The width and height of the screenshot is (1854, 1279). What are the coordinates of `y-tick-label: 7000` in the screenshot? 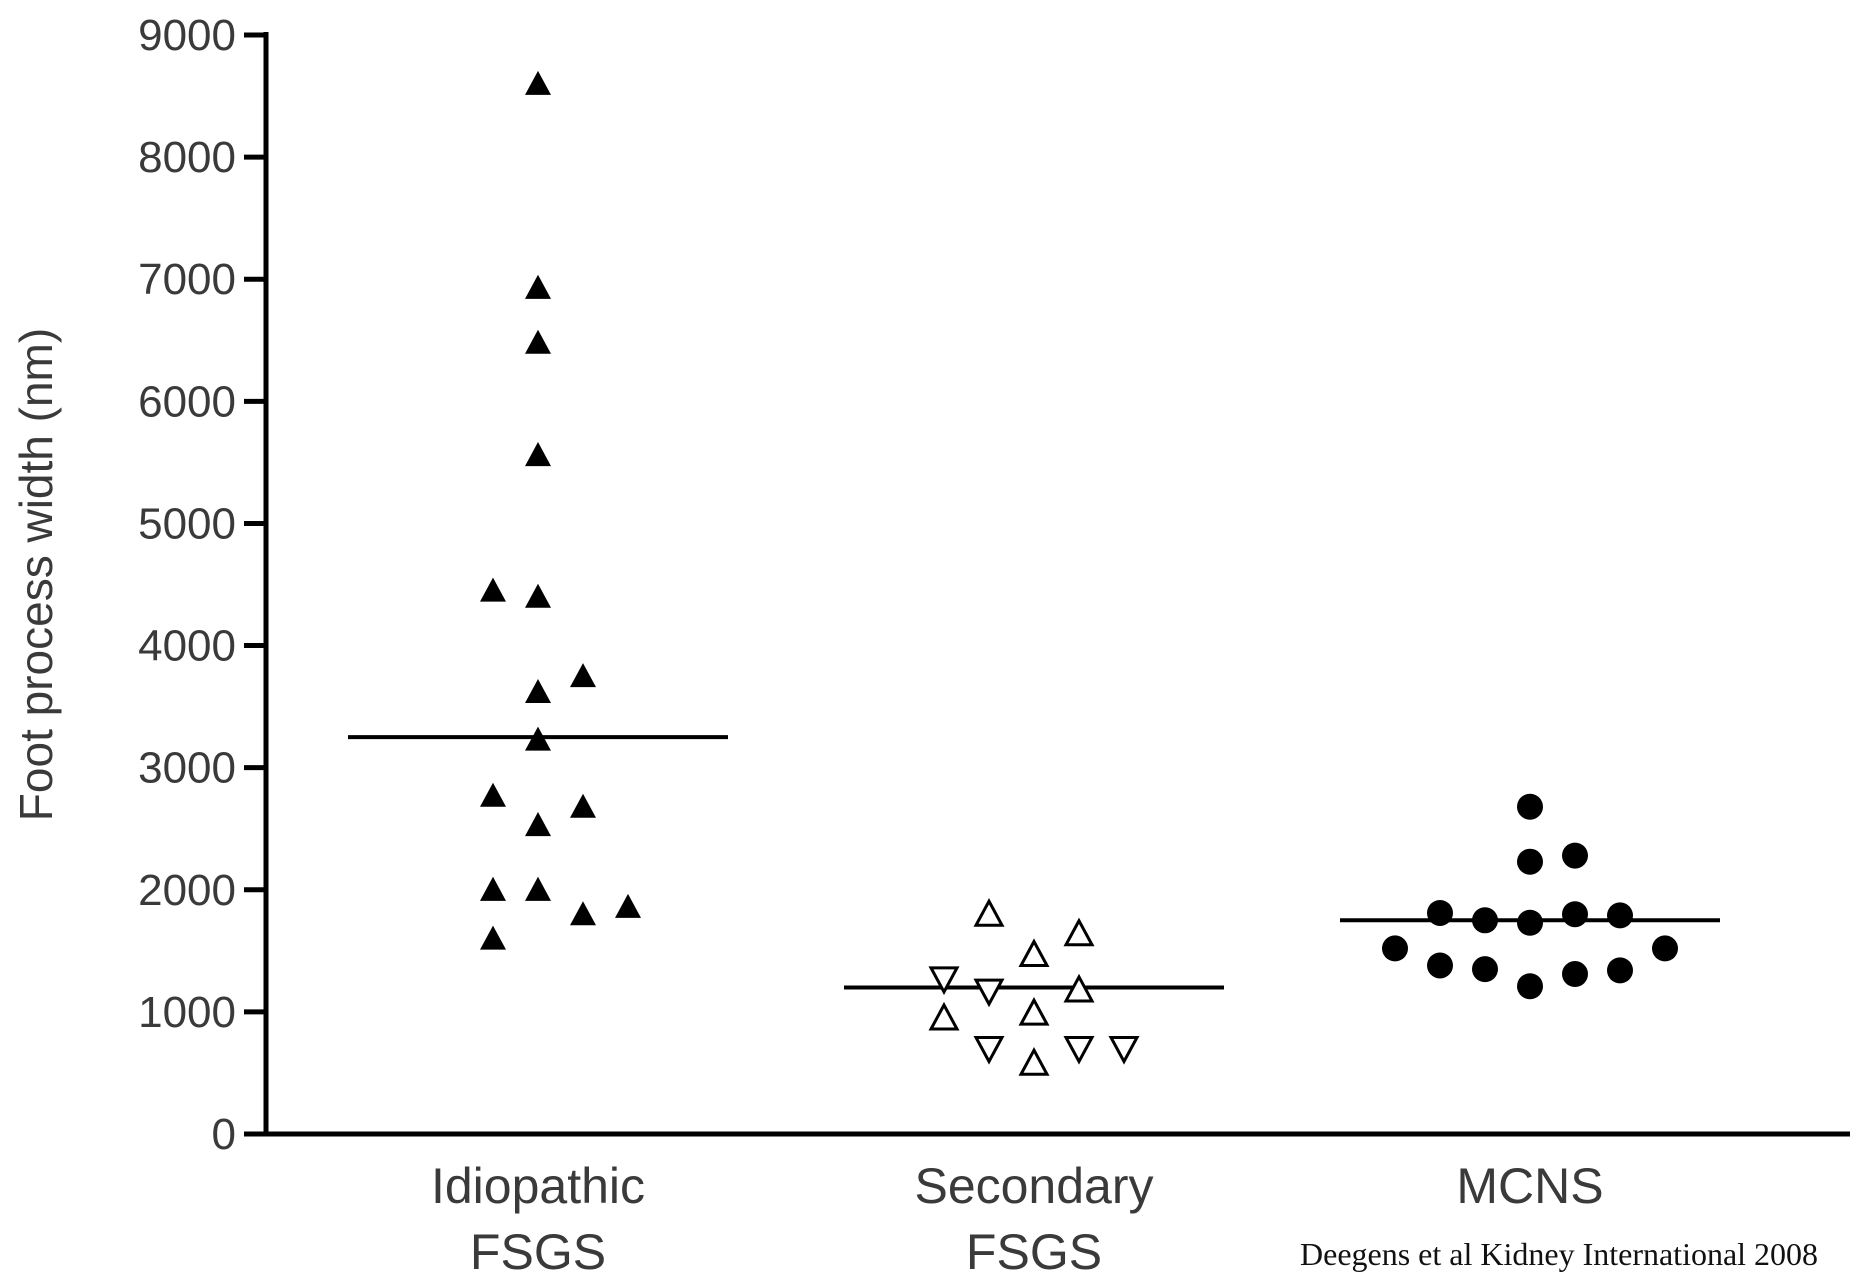 It's located at (187, 279).